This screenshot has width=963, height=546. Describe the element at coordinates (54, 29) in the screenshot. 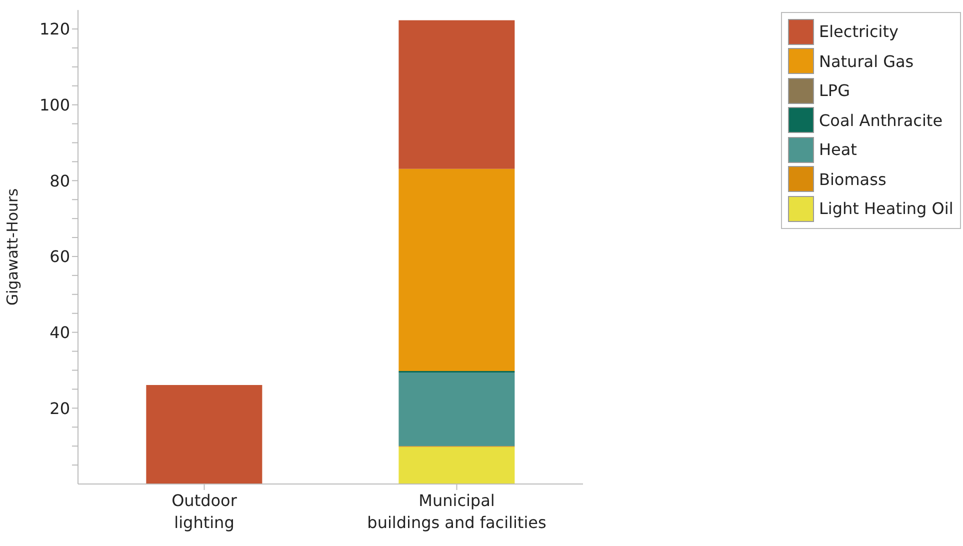

I see `y-tick-label: 120` at that location.